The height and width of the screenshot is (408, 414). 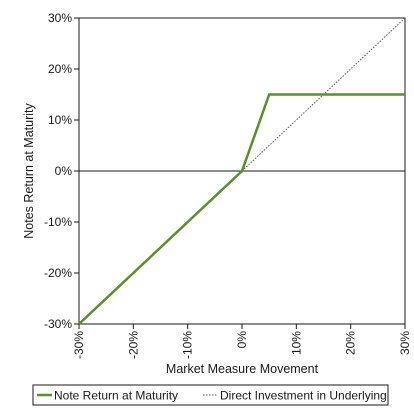 What do you see at coordinates (58, 222) in the screenshot?
I see `y-tick-label: -10%` at bounding box center [58, 222].